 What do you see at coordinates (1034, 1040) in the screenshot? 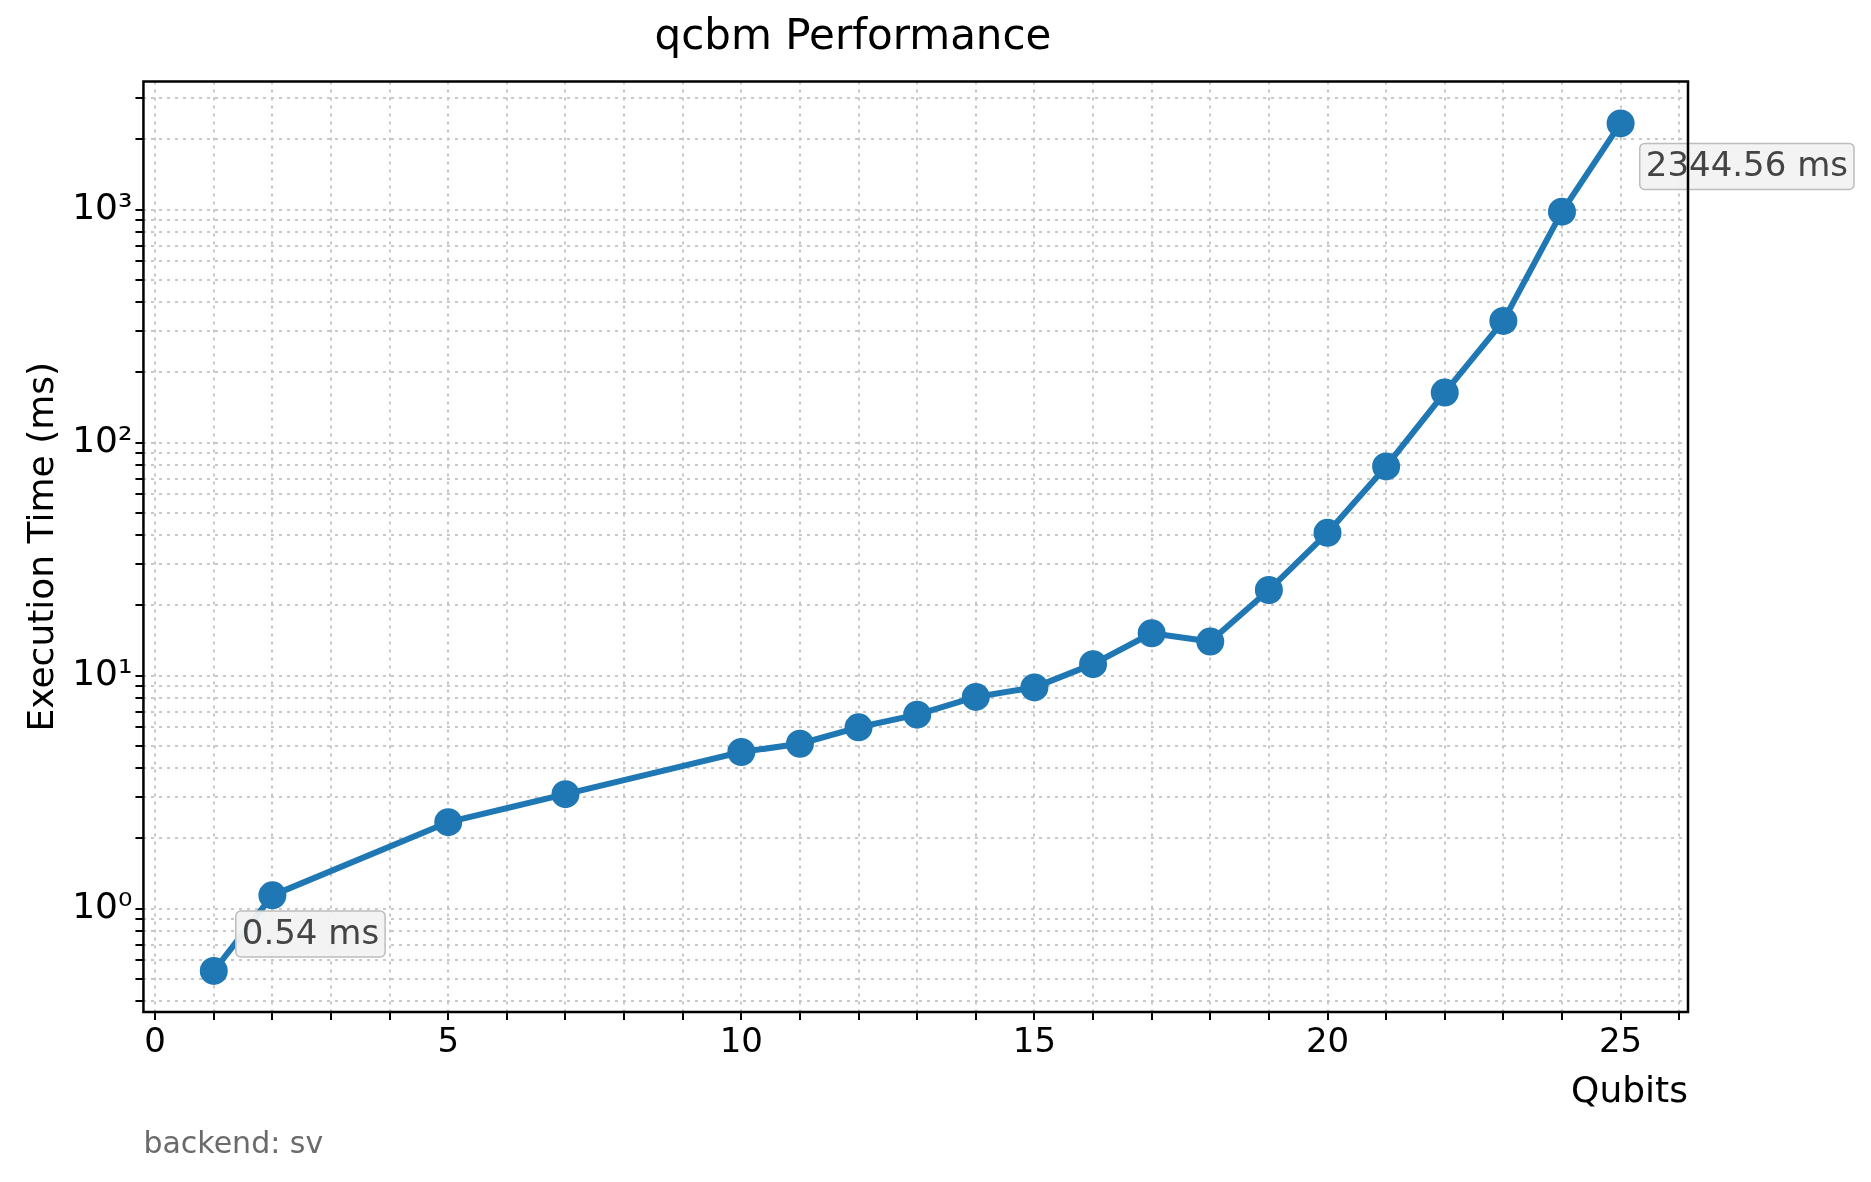
I see `x-tick-label: 15` at bounding box center [1034, 1040].